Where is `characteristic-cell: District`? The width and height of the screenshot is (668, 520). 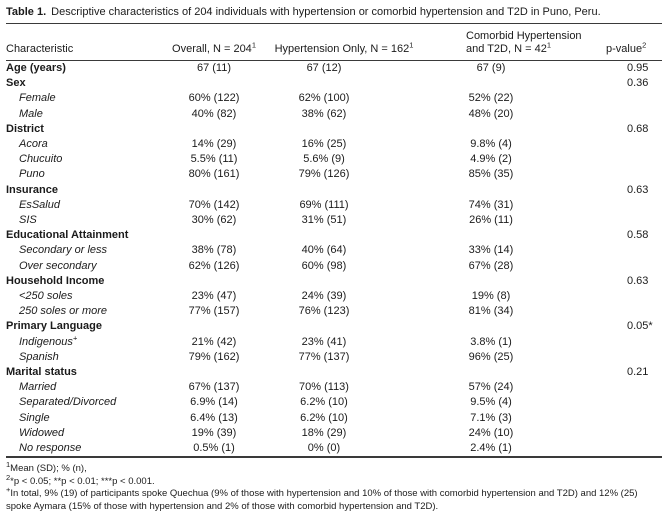
characteristic-cell: District is located at coordinates (25, 128).